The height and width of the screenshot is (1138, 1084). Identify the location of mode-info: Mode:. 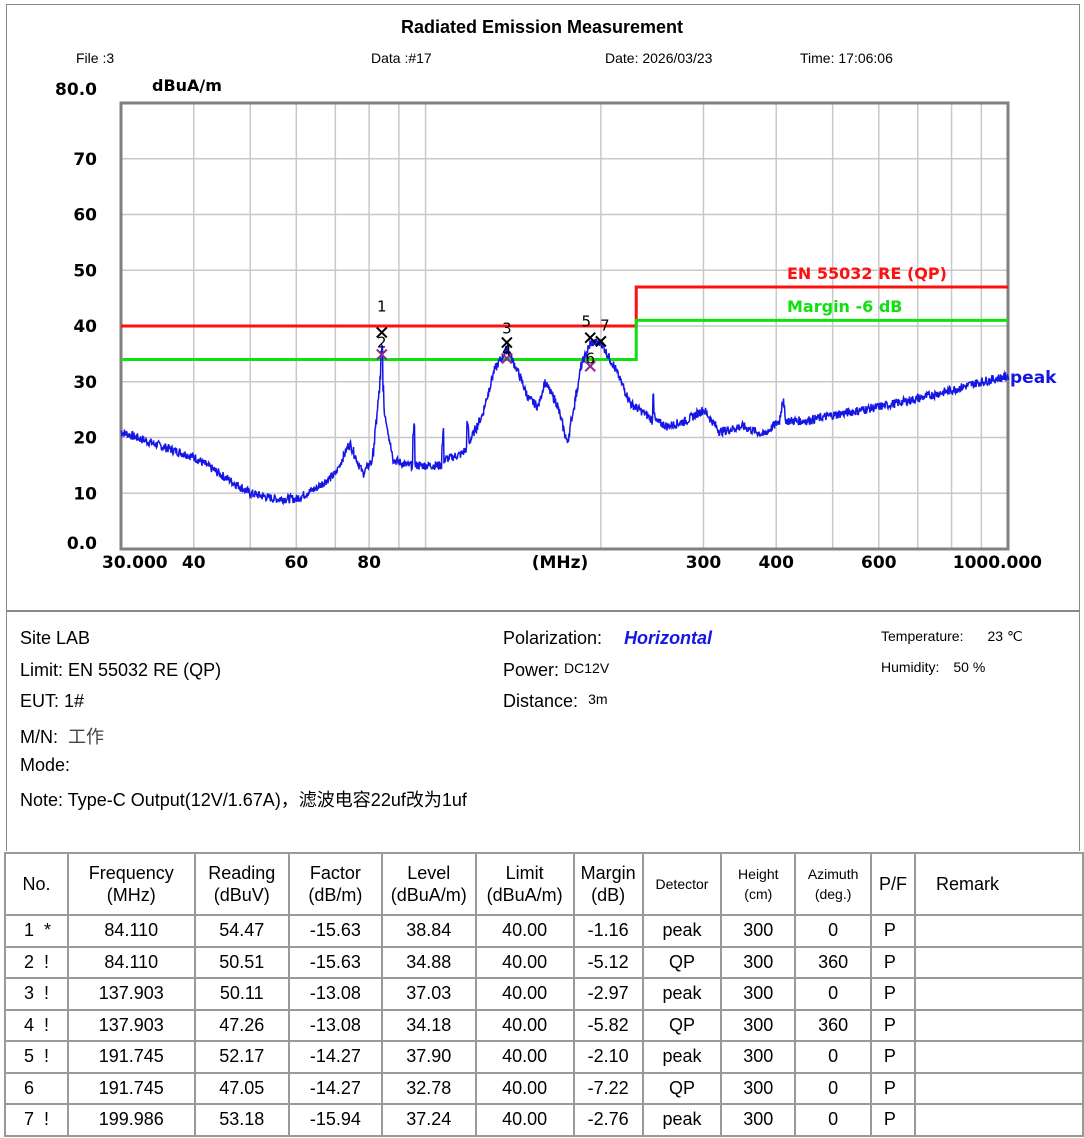
(45, 765).